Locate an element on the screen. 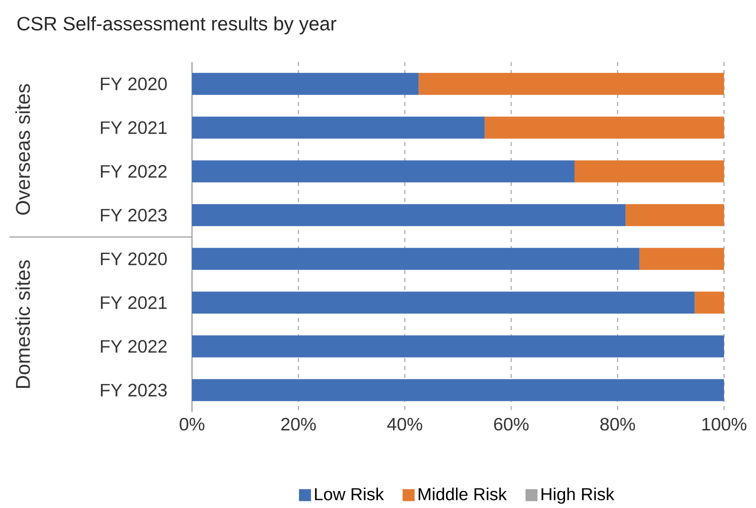  legend-label: High Risk is located at coordinates (578, 496).